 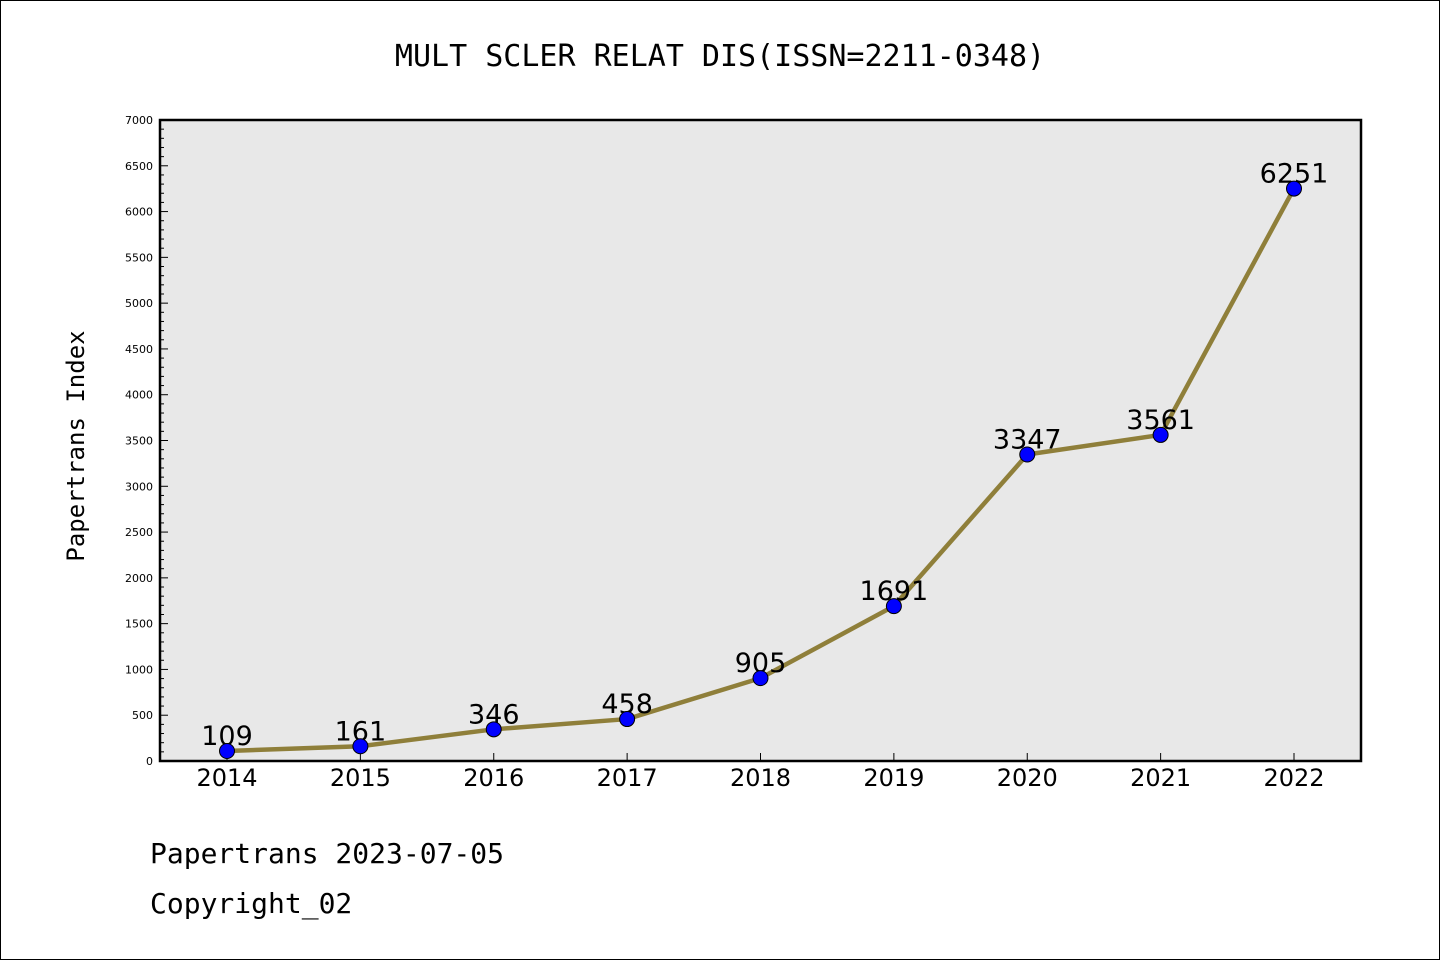 What do you see at coordinates (149, 761) in the screenshot?
I see `y-tick-label: 0` at bounding box center [149, 761].